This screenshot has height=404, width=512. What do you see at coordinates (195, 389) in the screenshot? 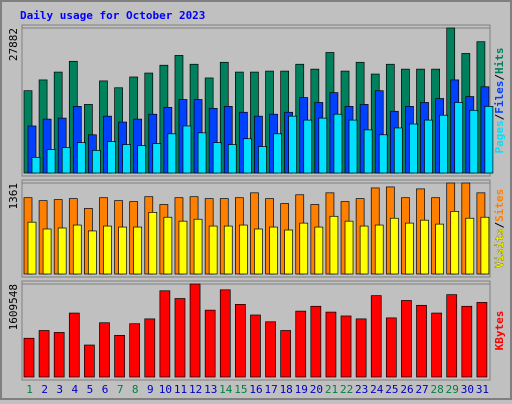
I see `x-tick-label: 12` at bounding box center [195, 389].